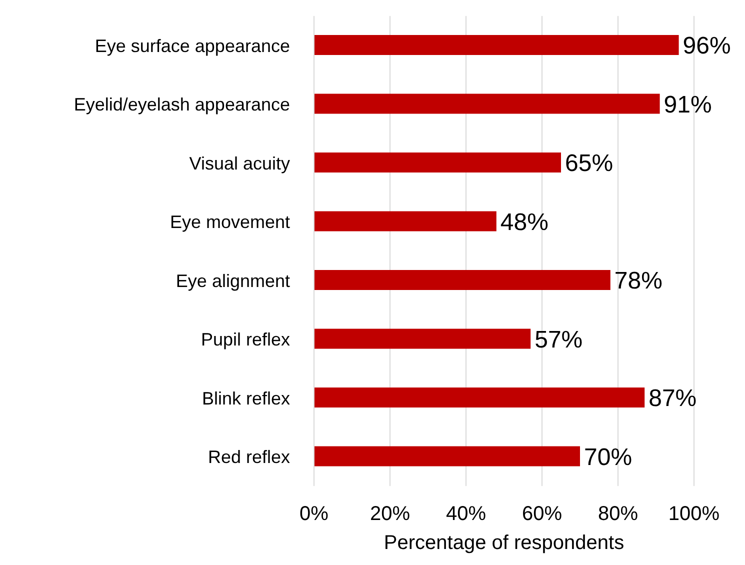  What do you see at coordinates (558, 340) in the screenshot?
I see `data-label: 57%` at bounding box center [558, 340].